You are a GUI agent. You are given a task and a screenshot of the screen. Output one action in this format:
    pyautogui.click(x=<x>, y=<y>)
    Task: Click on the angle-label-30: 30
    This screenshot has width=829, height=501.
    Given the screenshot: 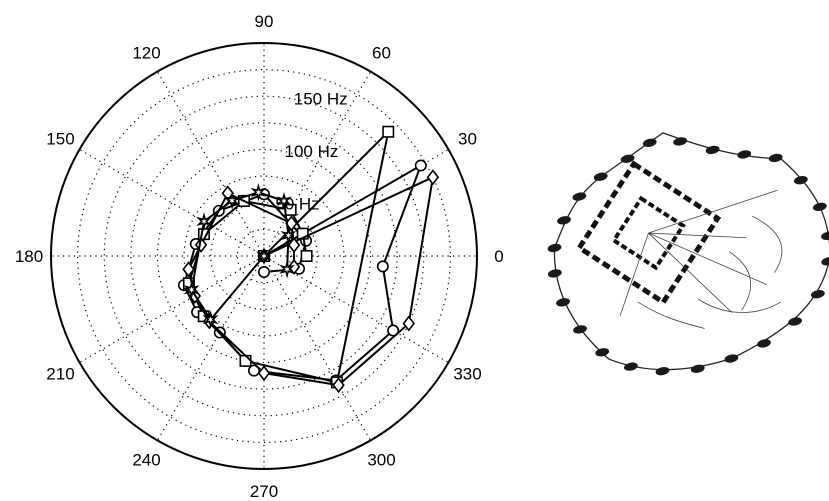 What is the action you would take?
    pyautogui.click(x=467, y=139)
    